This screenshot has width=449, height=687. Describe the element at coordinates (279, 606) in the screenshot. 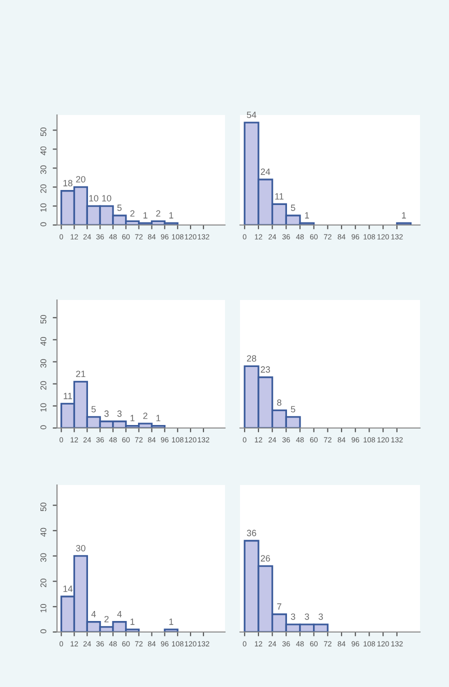

I see `data-label: 7` at that location.